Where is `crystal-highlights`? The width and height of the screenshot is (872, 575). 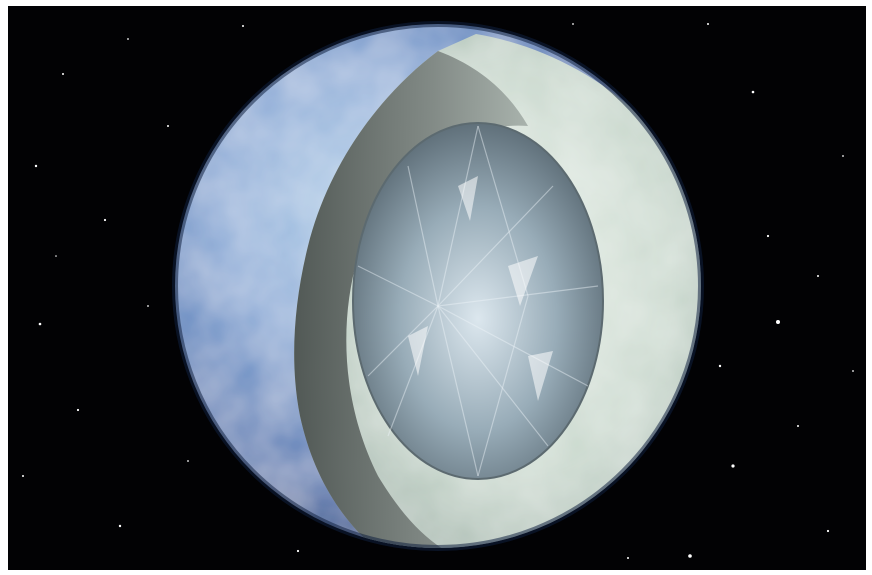 crystal-highlights is located at coordinates (480, 288).